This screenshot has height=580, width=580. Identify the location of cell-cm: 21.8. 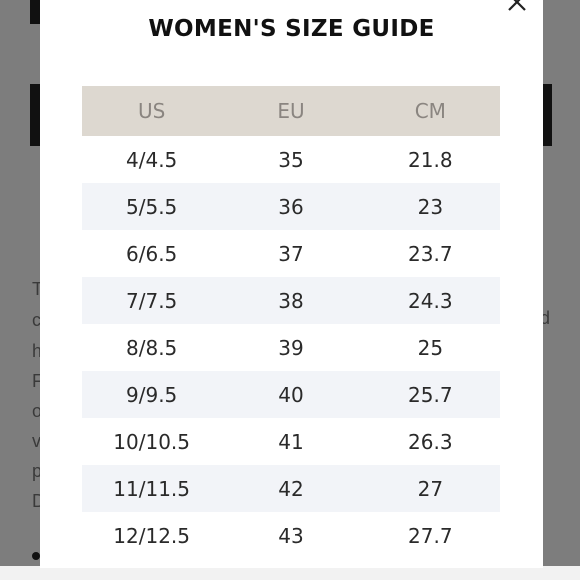
(430, 159).